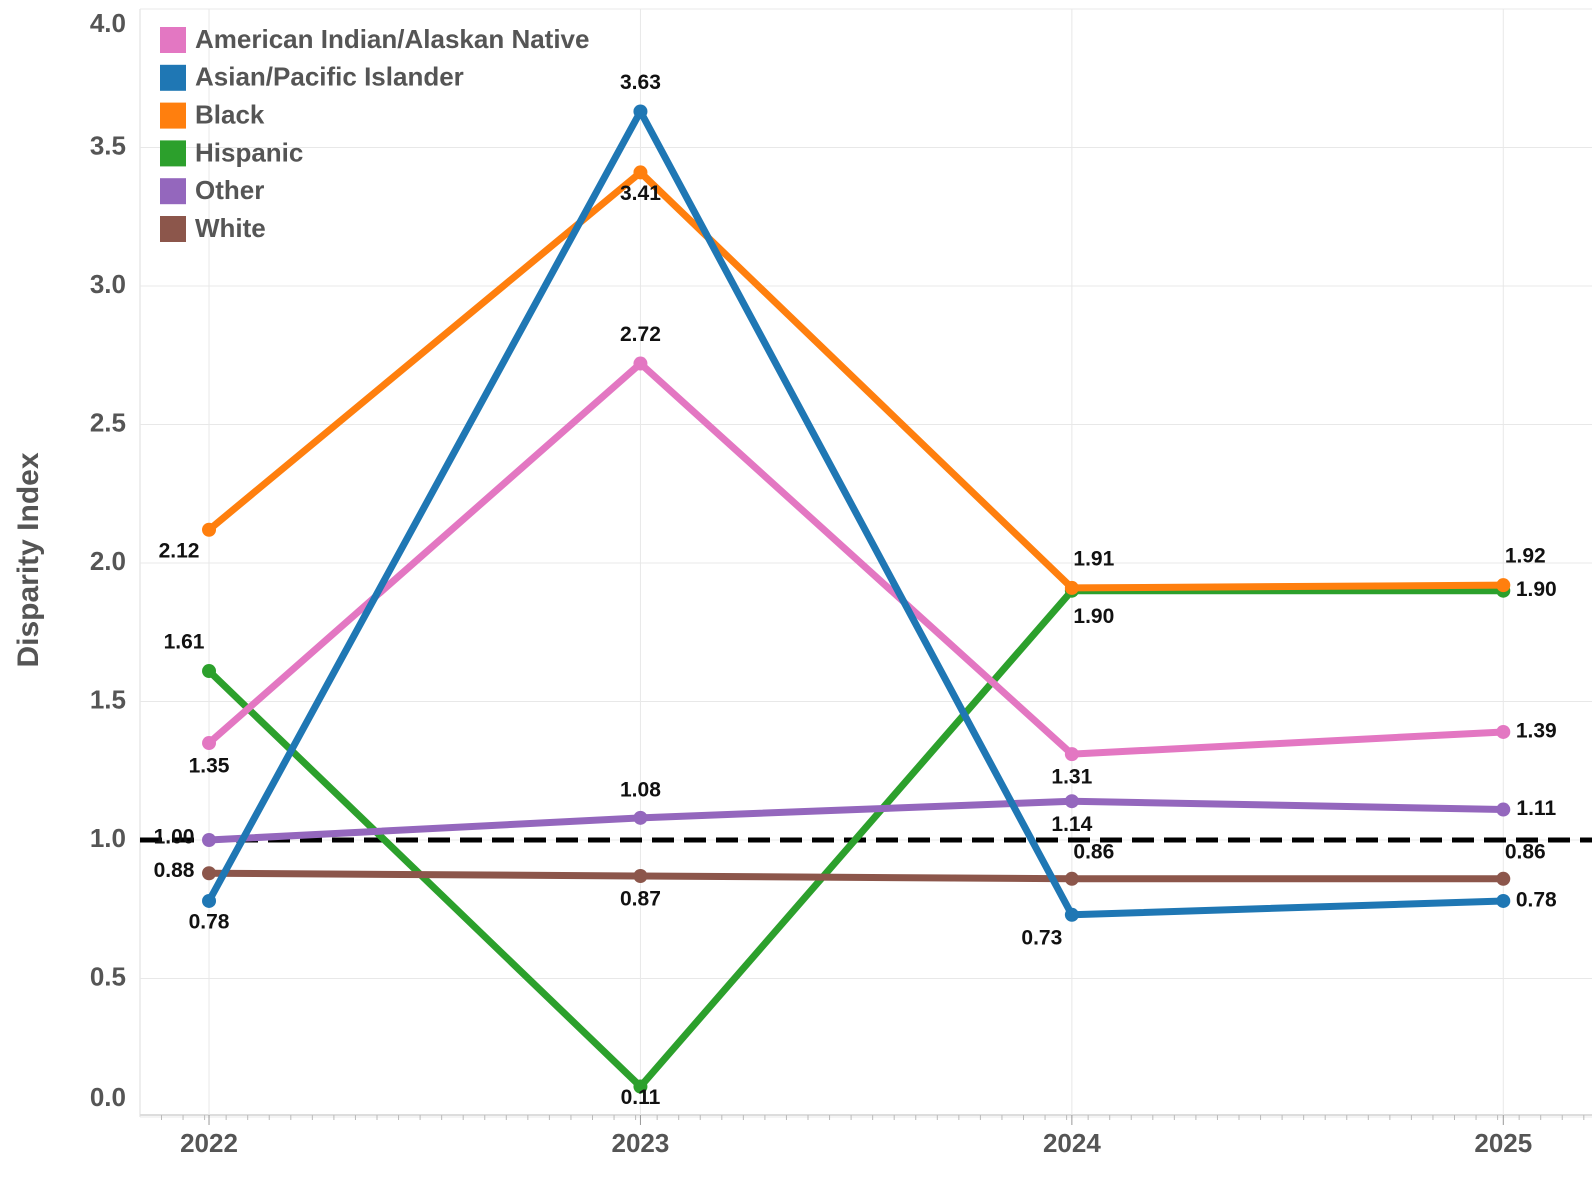  I want to click on y-tick-label: 2.0, so click(108, 561).